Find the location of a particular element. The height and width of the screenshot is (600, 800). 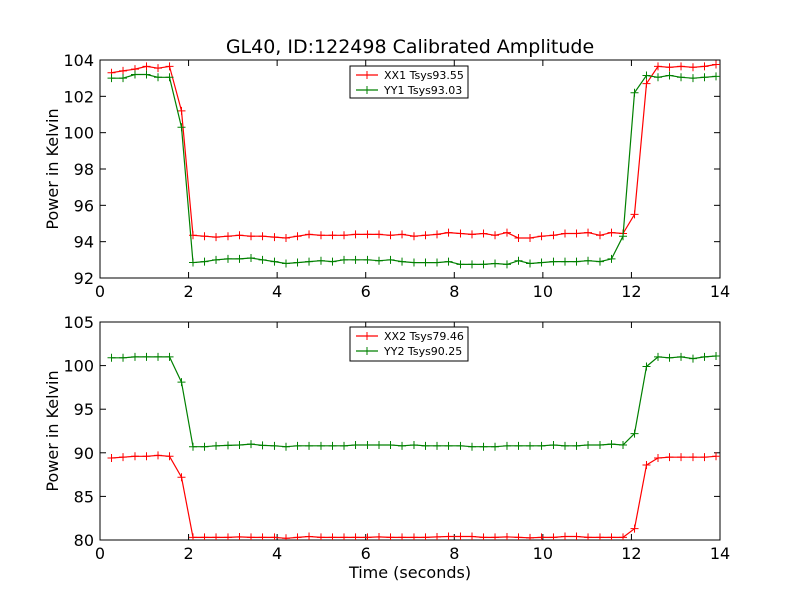

y-tick-label: 92 is located at coordinates (84, 278).